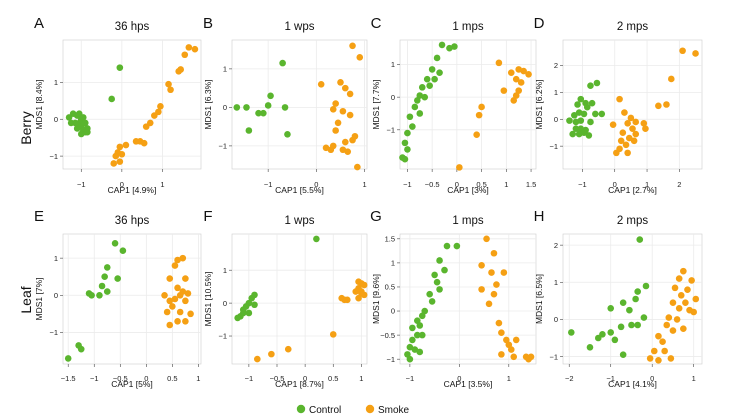 This screenshot has width=737, height=418. What do you see at coordinates (132, 27) in the screenshot?
I see `panel-title-a: 36 hps` at bounding box center [132, 27].